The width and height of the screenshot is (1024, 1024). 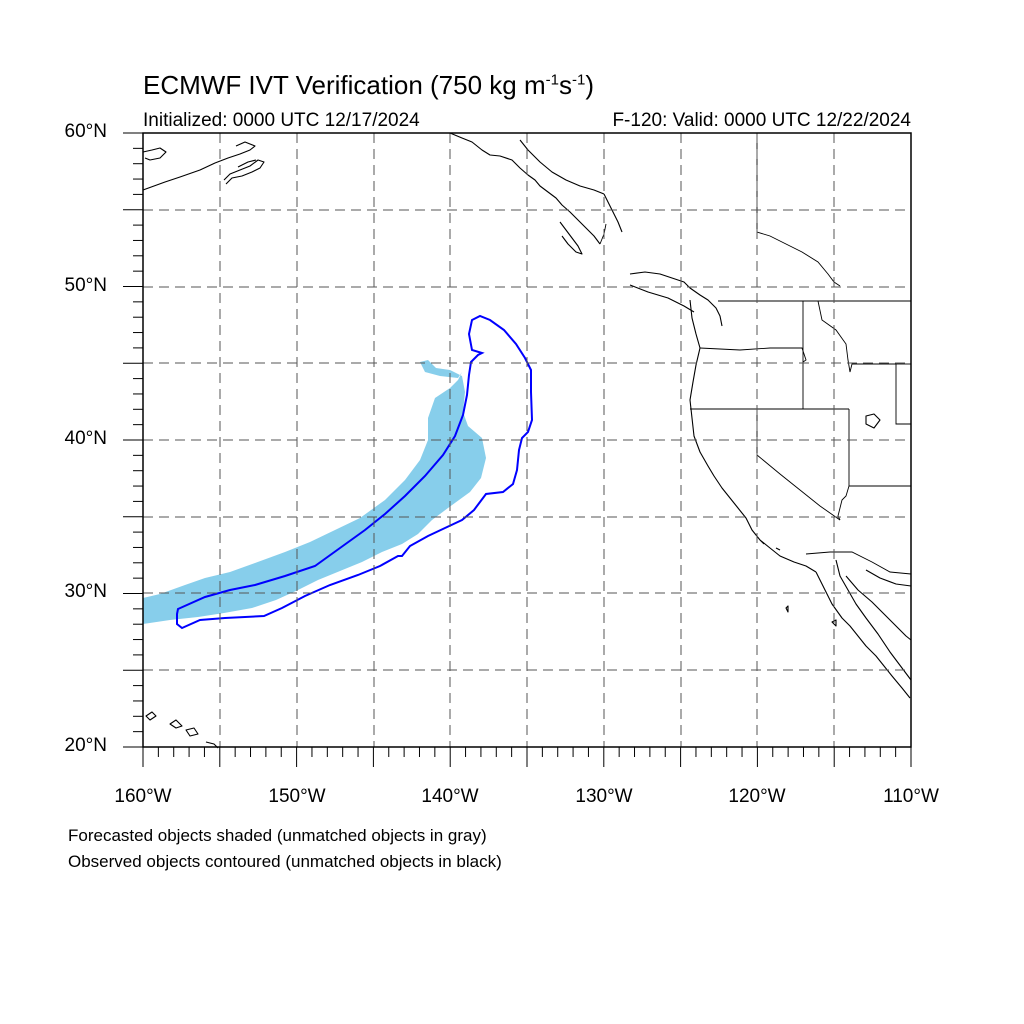 What do you see at coordinates (368, 85) in the screenshot?
I see `figure-title: ECMWF IVT Verification (750 kg m-1s-1)` at bounding box center [368, 85].